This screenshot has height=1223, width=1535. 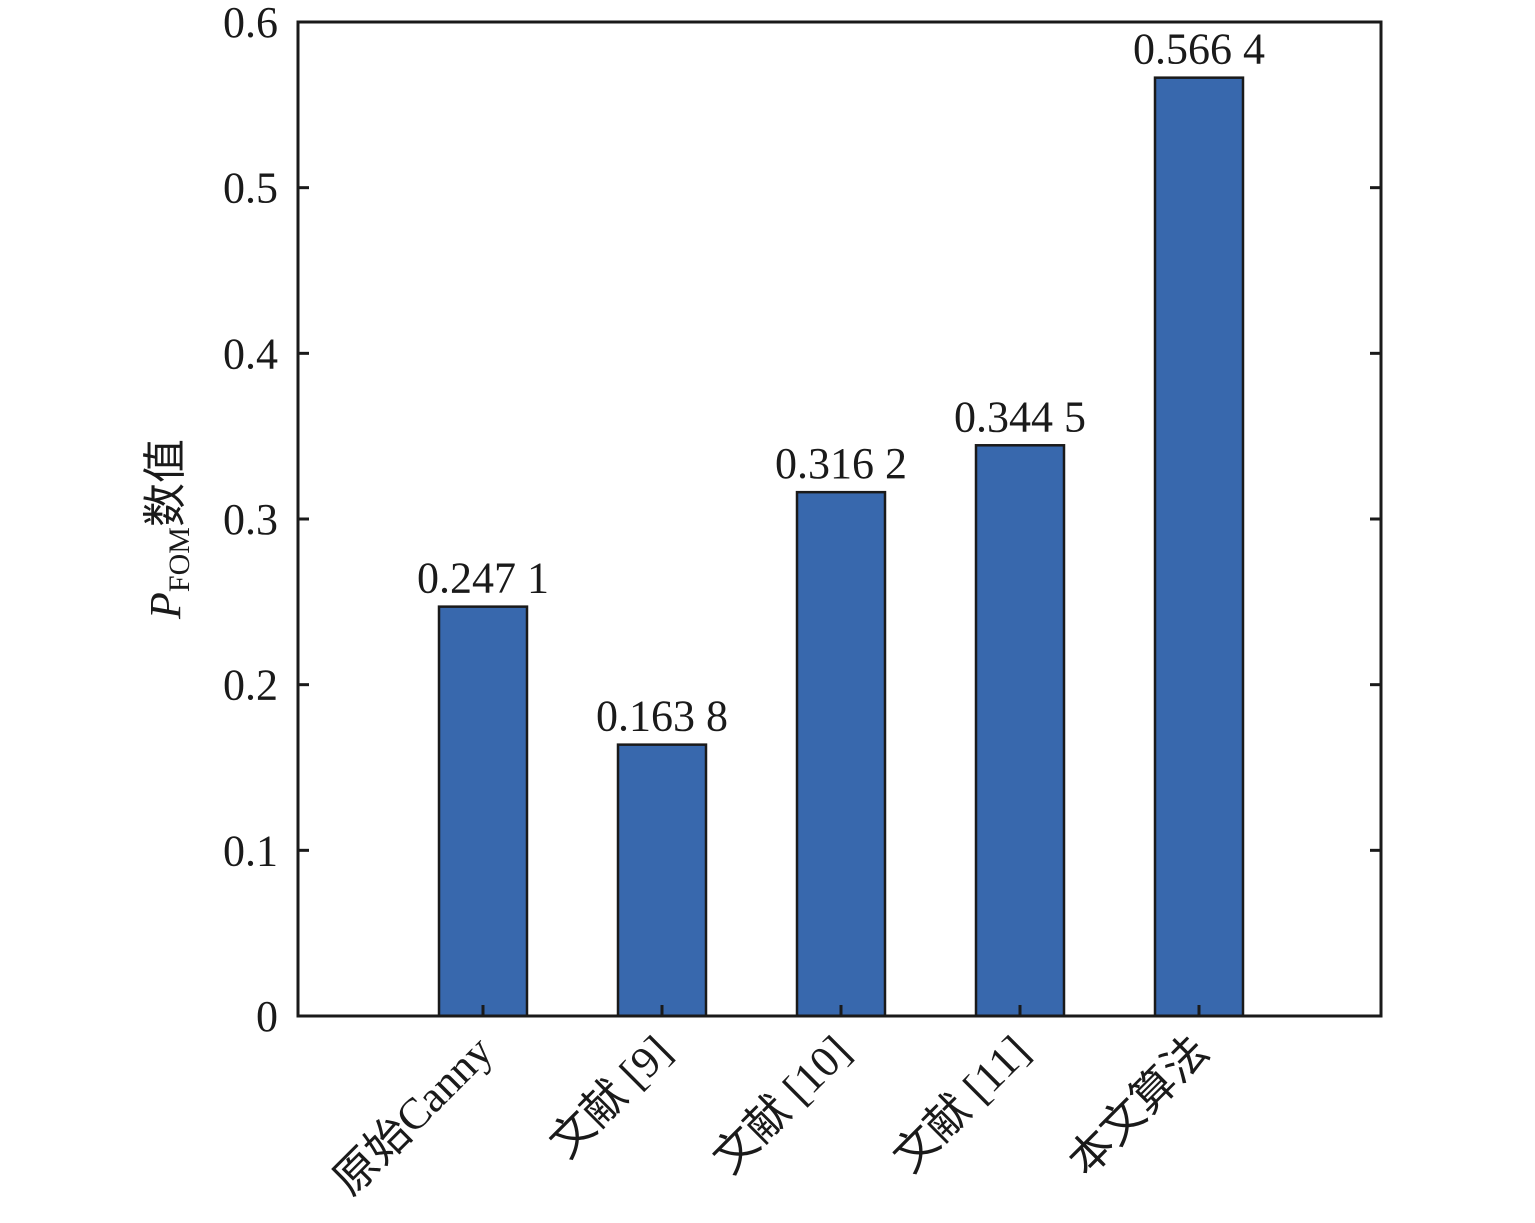 What do you see at coordinates (841, 463) in the screenshot?
I see `data-label: 0.316 2` at bounding box center [841, 463].